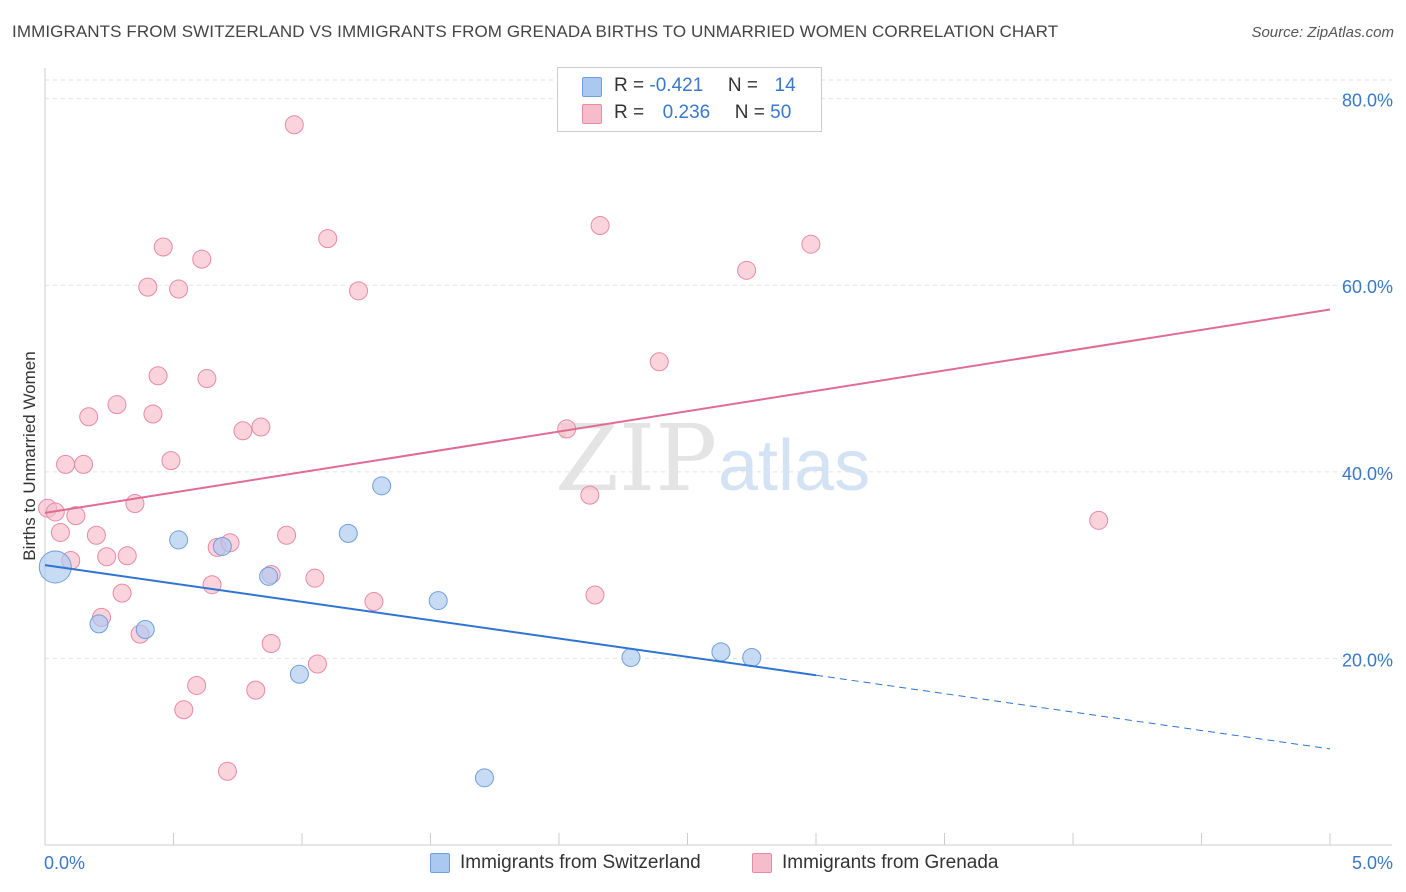 Image resolution: width=1406 pixels, height=892 pixels. I want to click on legend-n-value-switzerland: 14, so click(785, 85).